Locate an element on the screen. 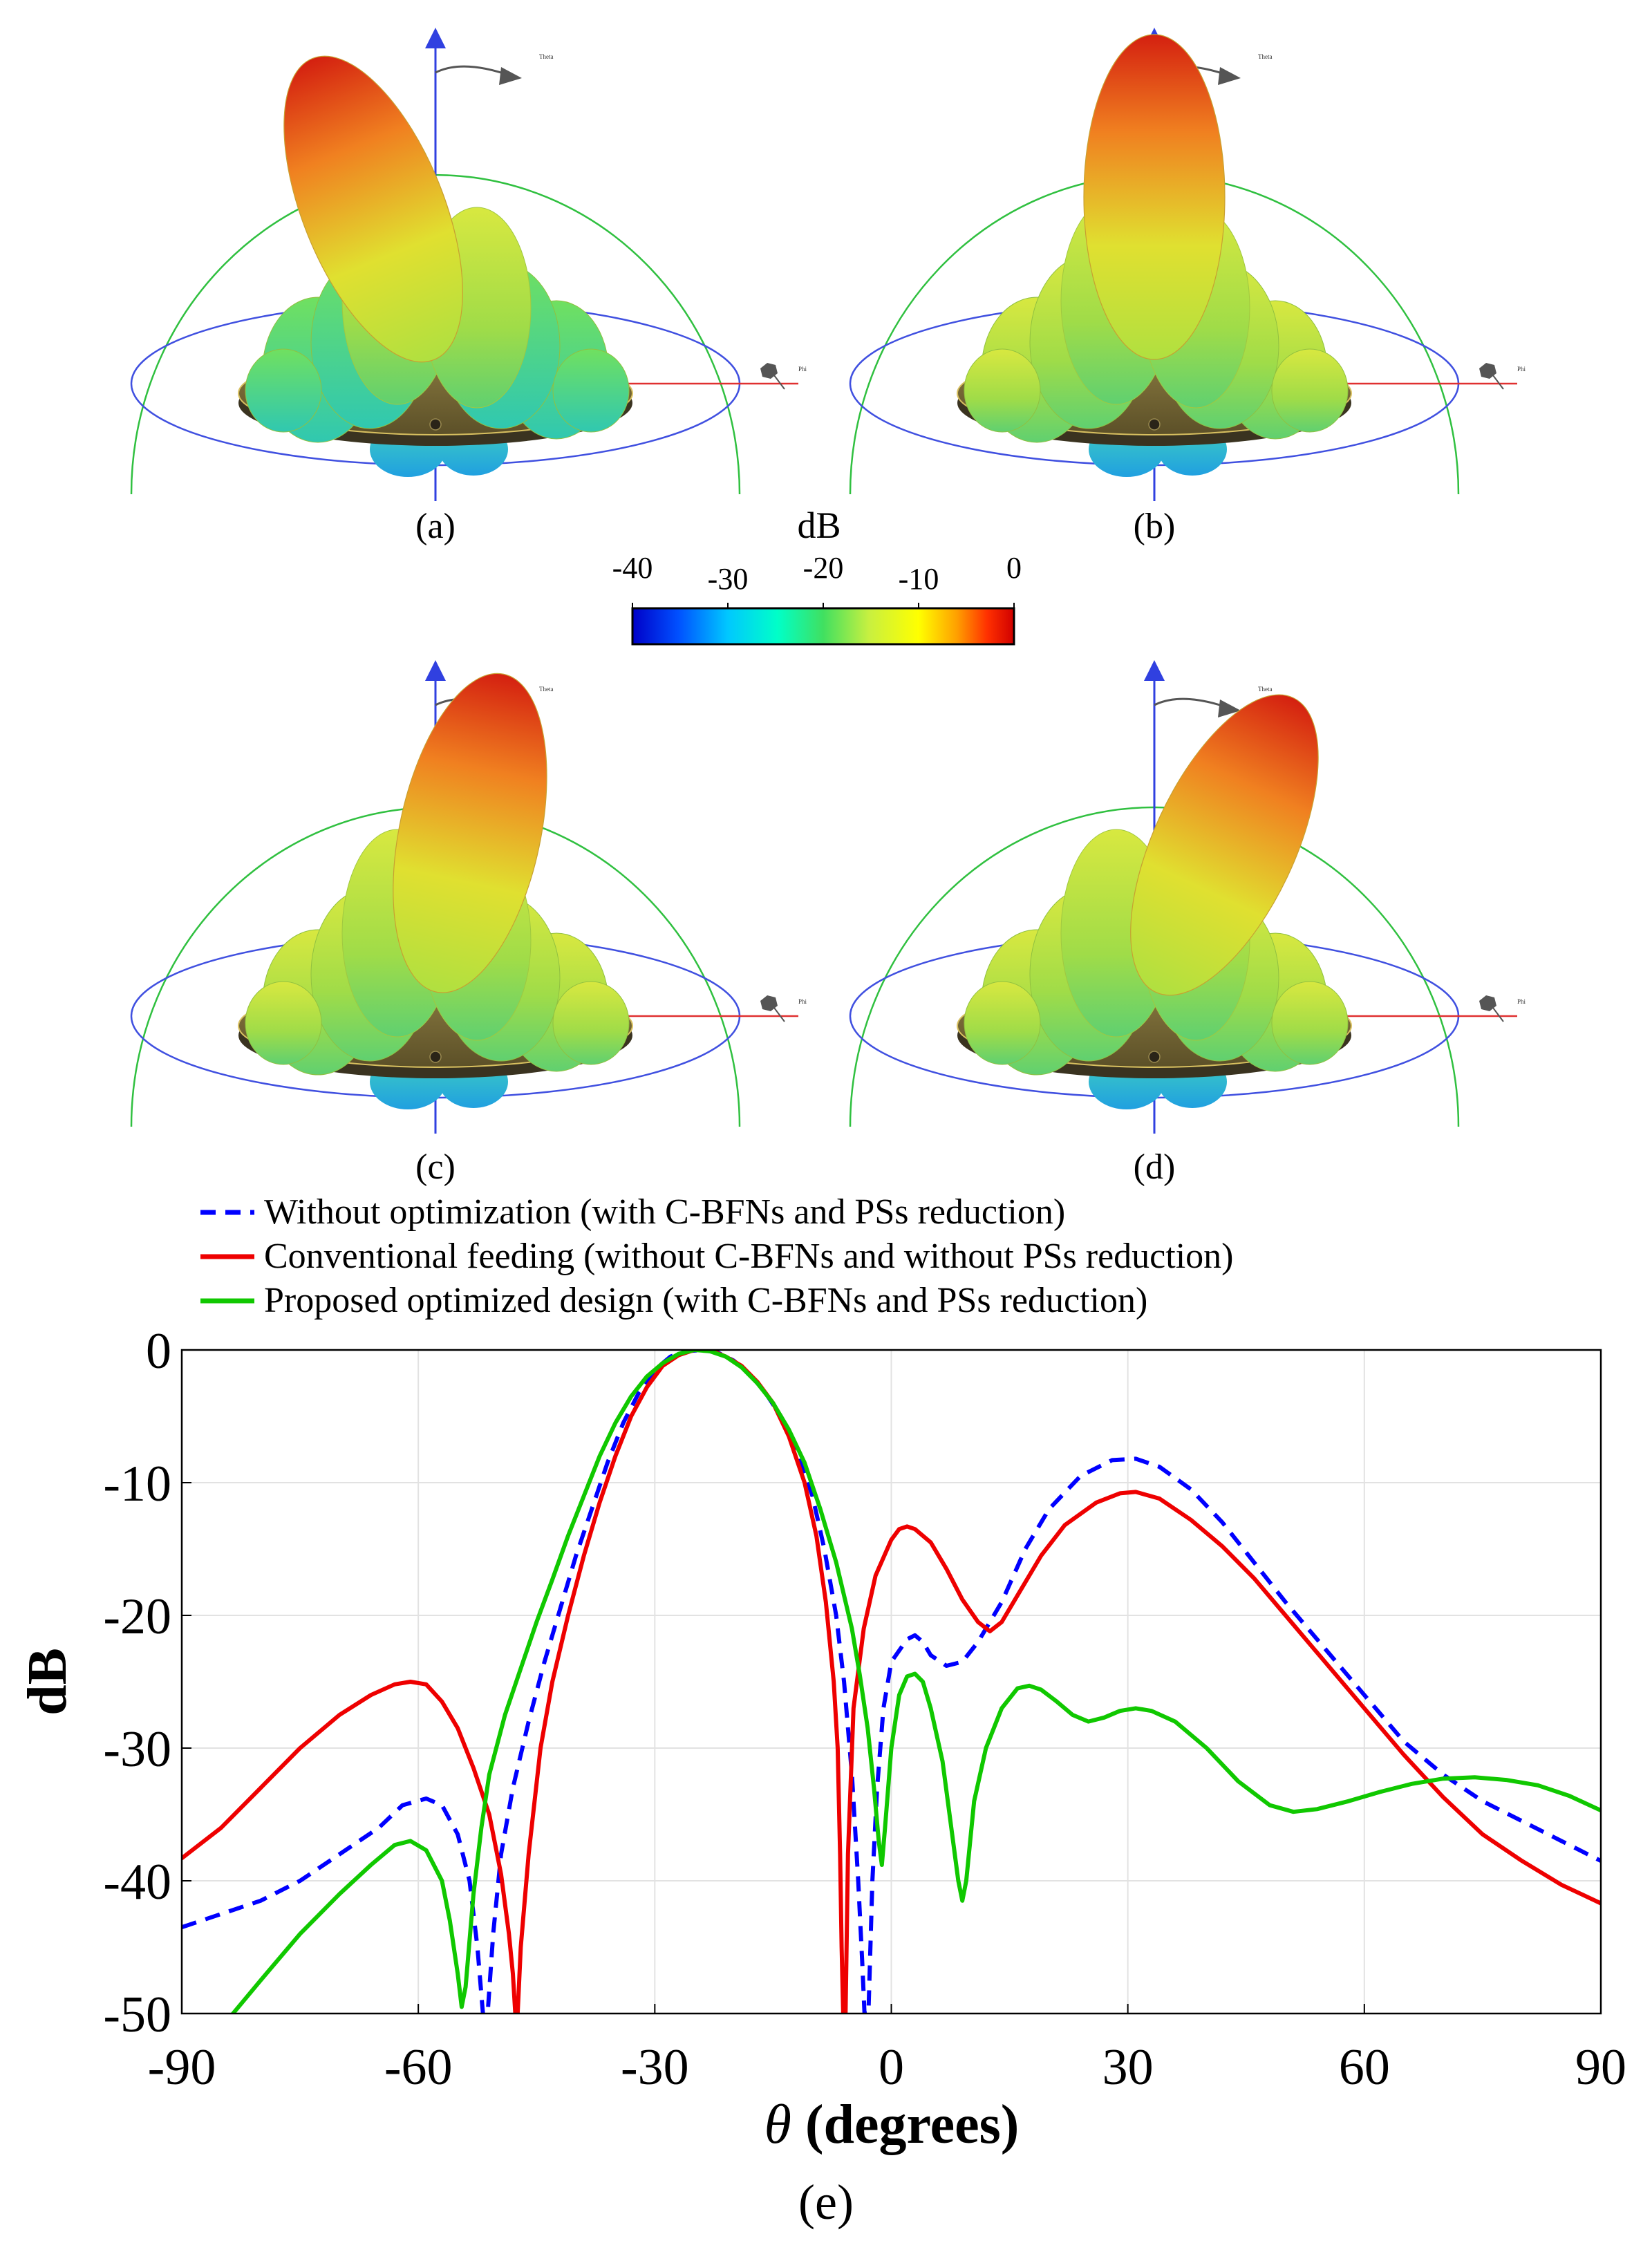 The width and height of the screenshot is (1652, 2243). pattern-panel-c: Theta Phi (c) is located at coordinates (469, 923).